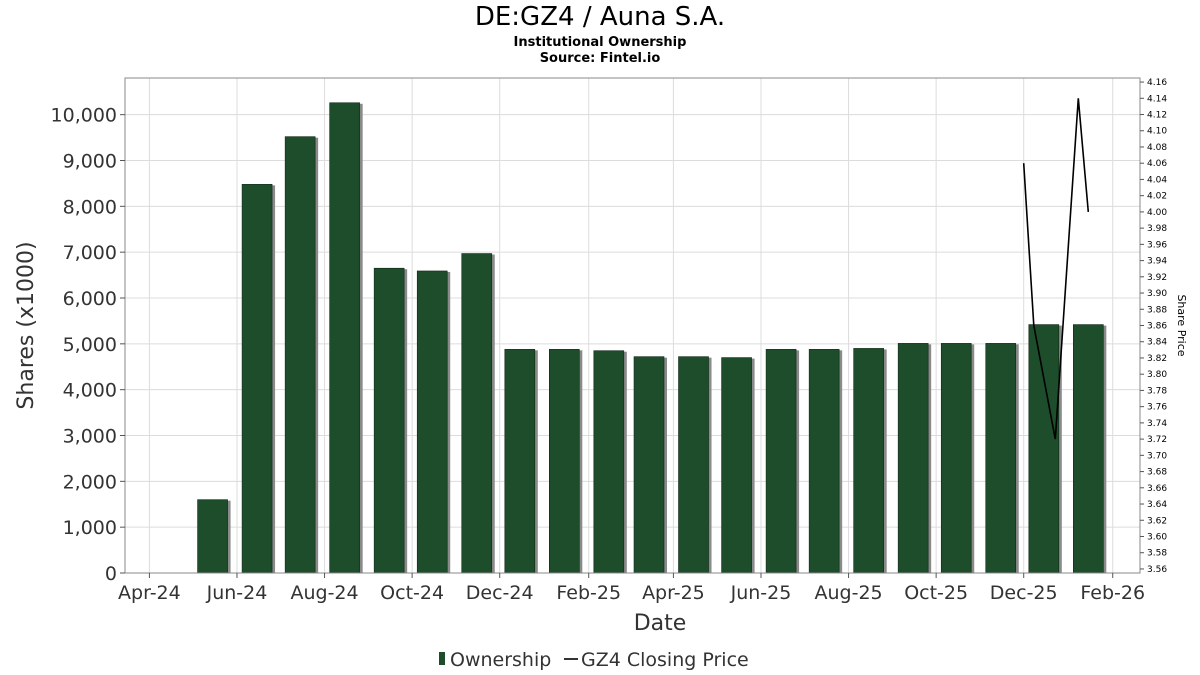 The height and width of the screenshot is (675, 1200). What do you see at coordinates (1157, 327) in the screenshot?
I see `y2-tick-label: 3.86` at bounding box center [1157, 327].